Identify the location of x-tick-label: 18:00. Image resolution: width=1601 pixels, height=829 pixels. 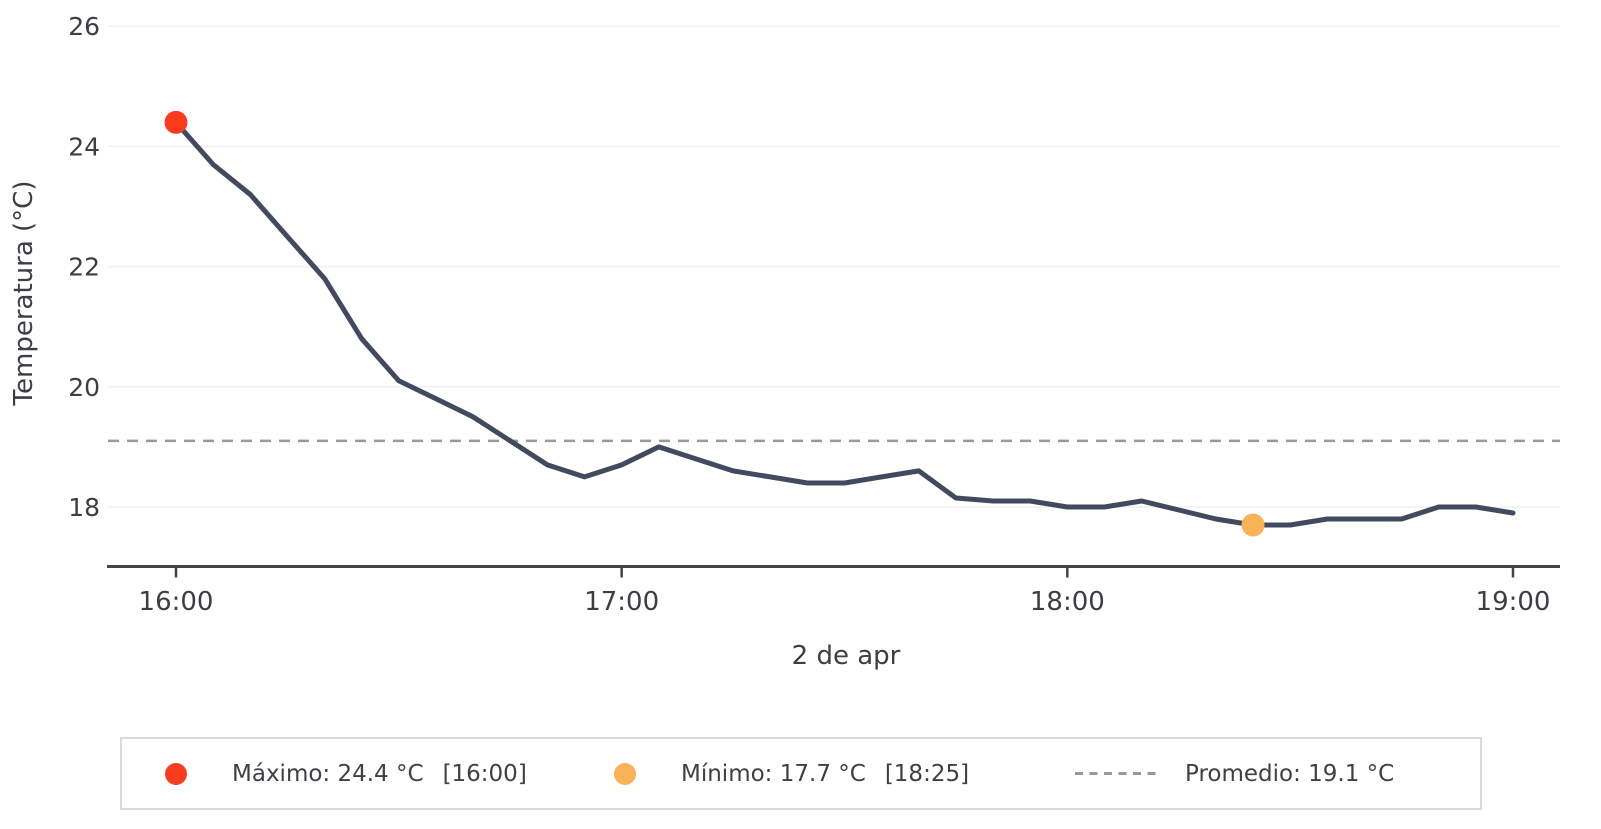
(1067, 602).